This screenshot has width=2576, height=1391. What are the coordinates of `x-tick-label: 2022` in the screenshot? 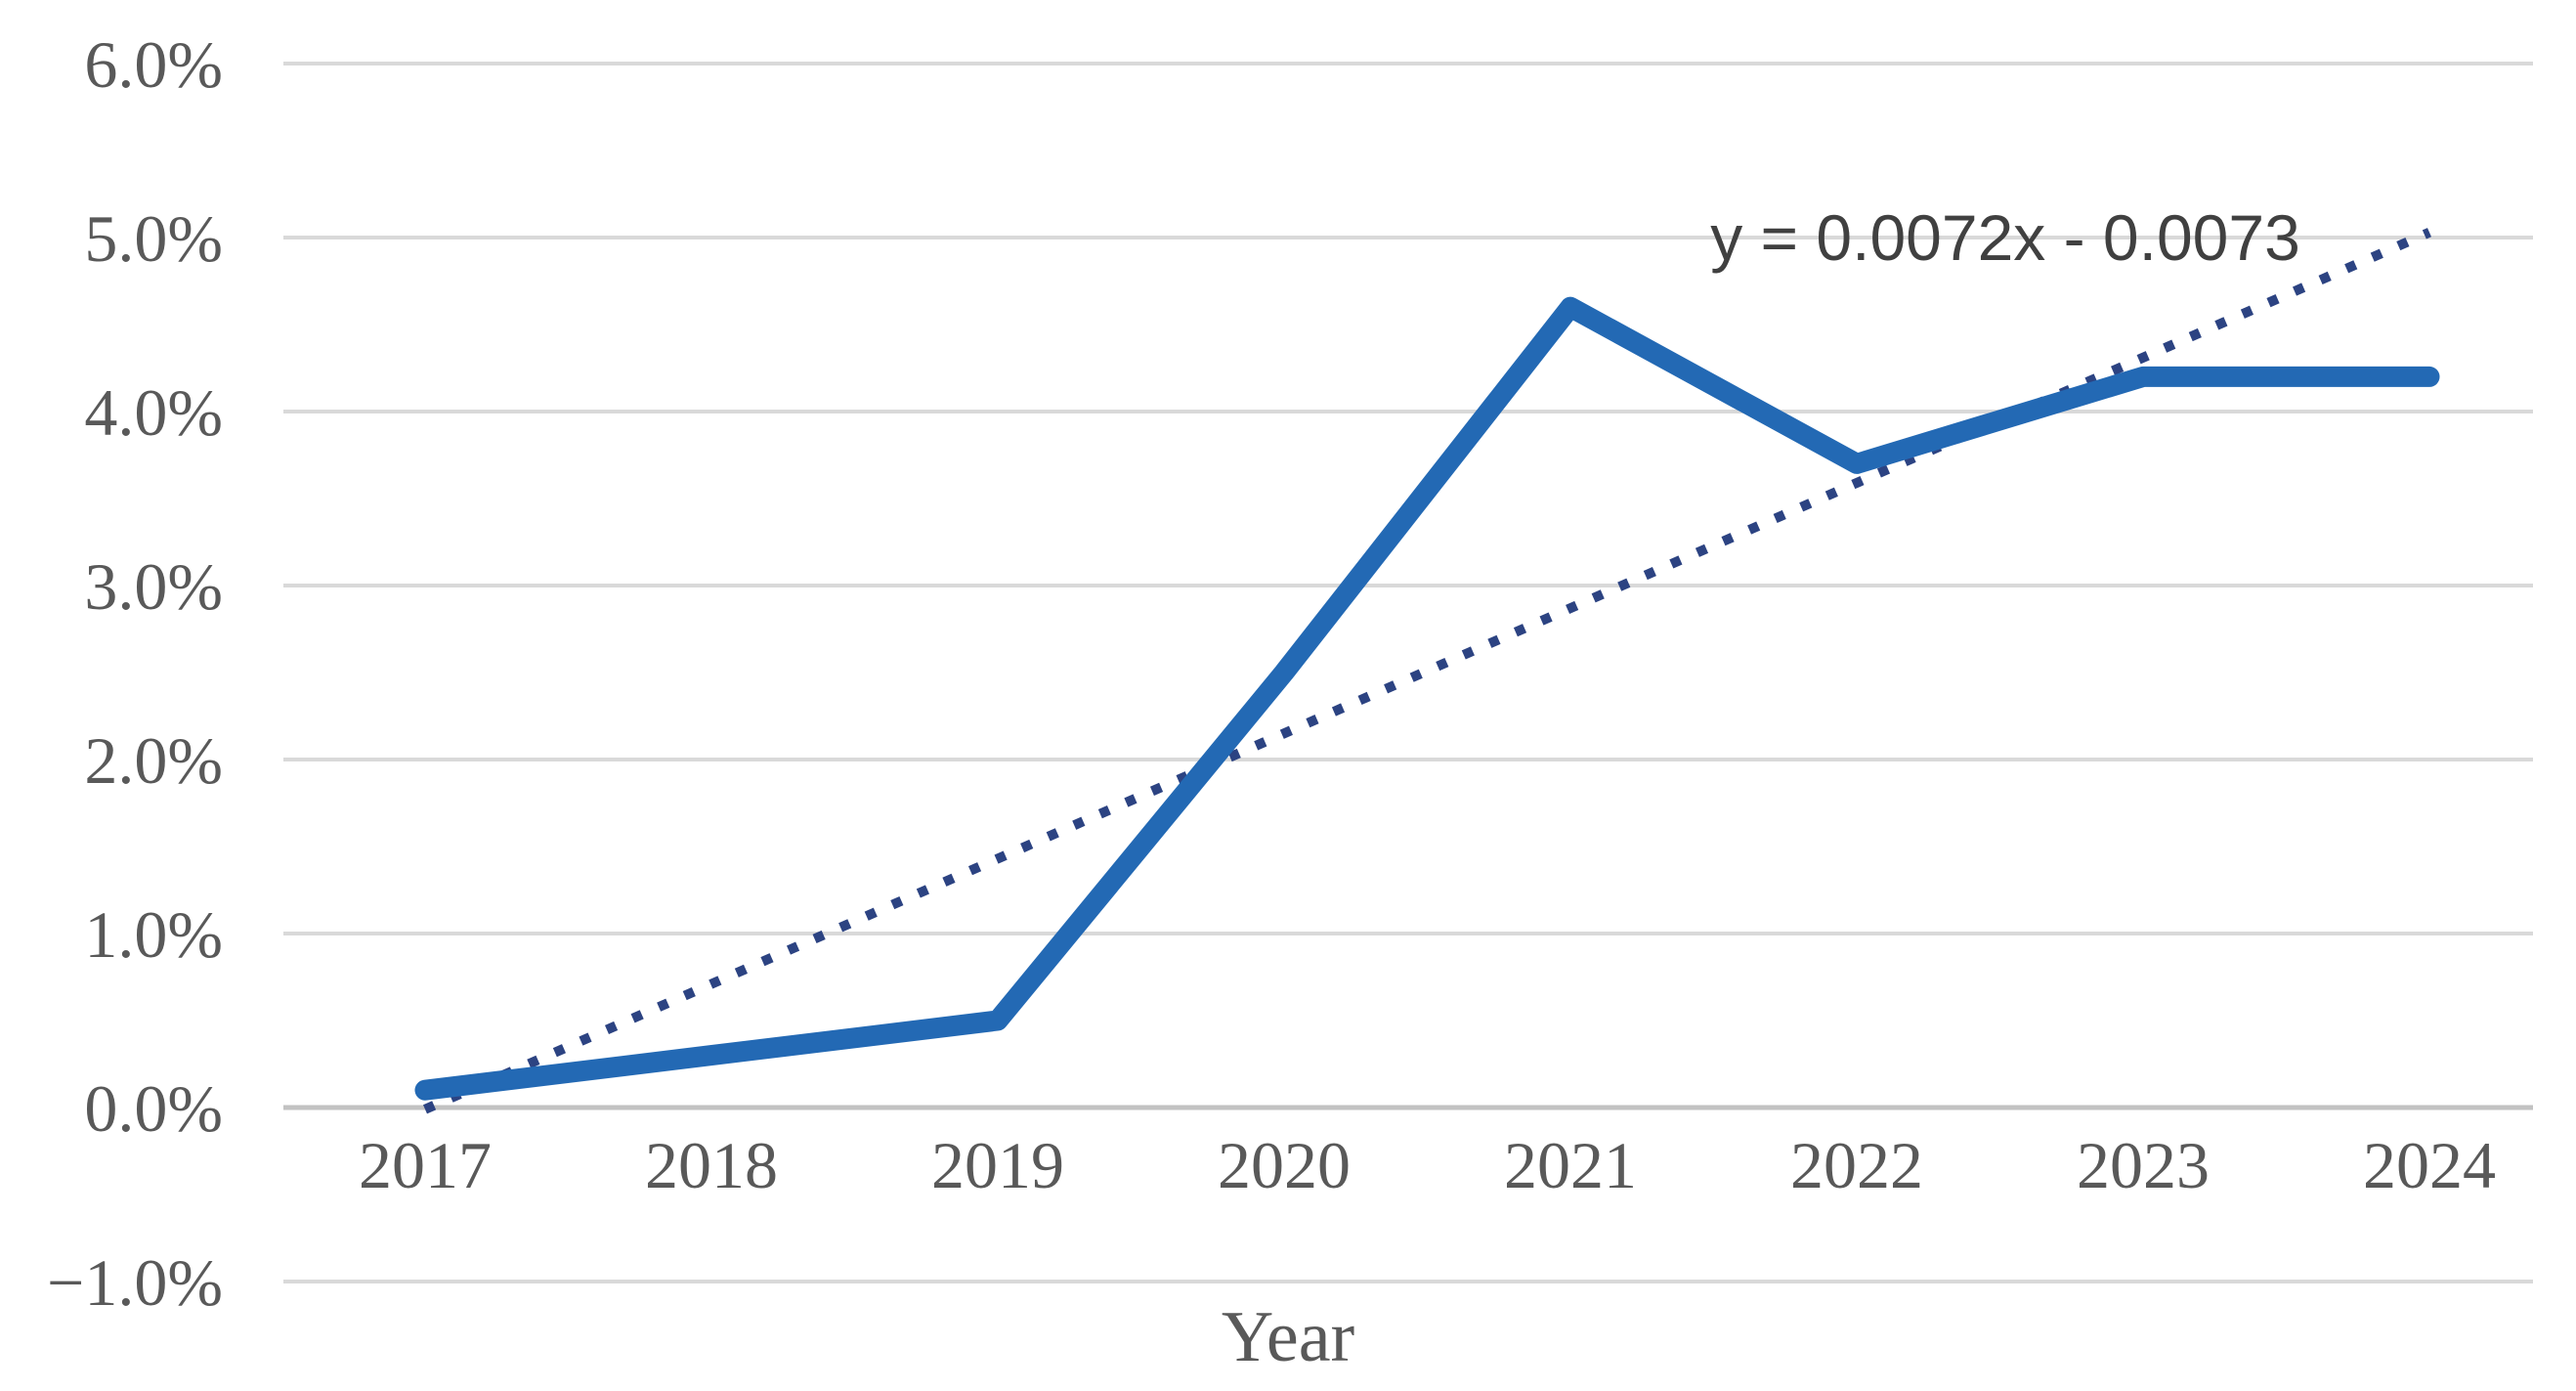 It's located at (1857, 1165).